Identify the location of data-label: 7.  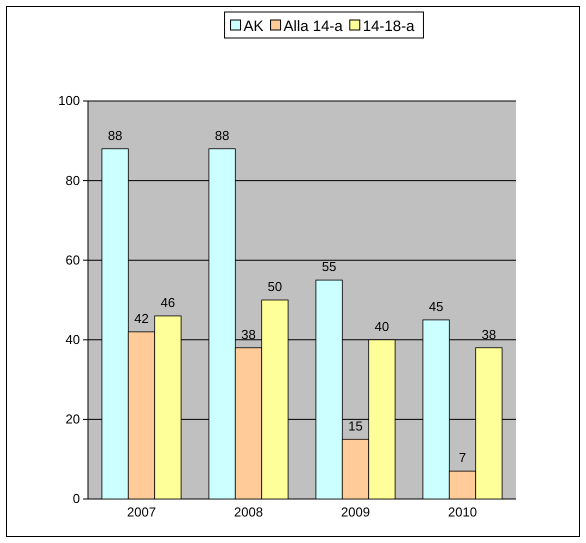
(462, 458).